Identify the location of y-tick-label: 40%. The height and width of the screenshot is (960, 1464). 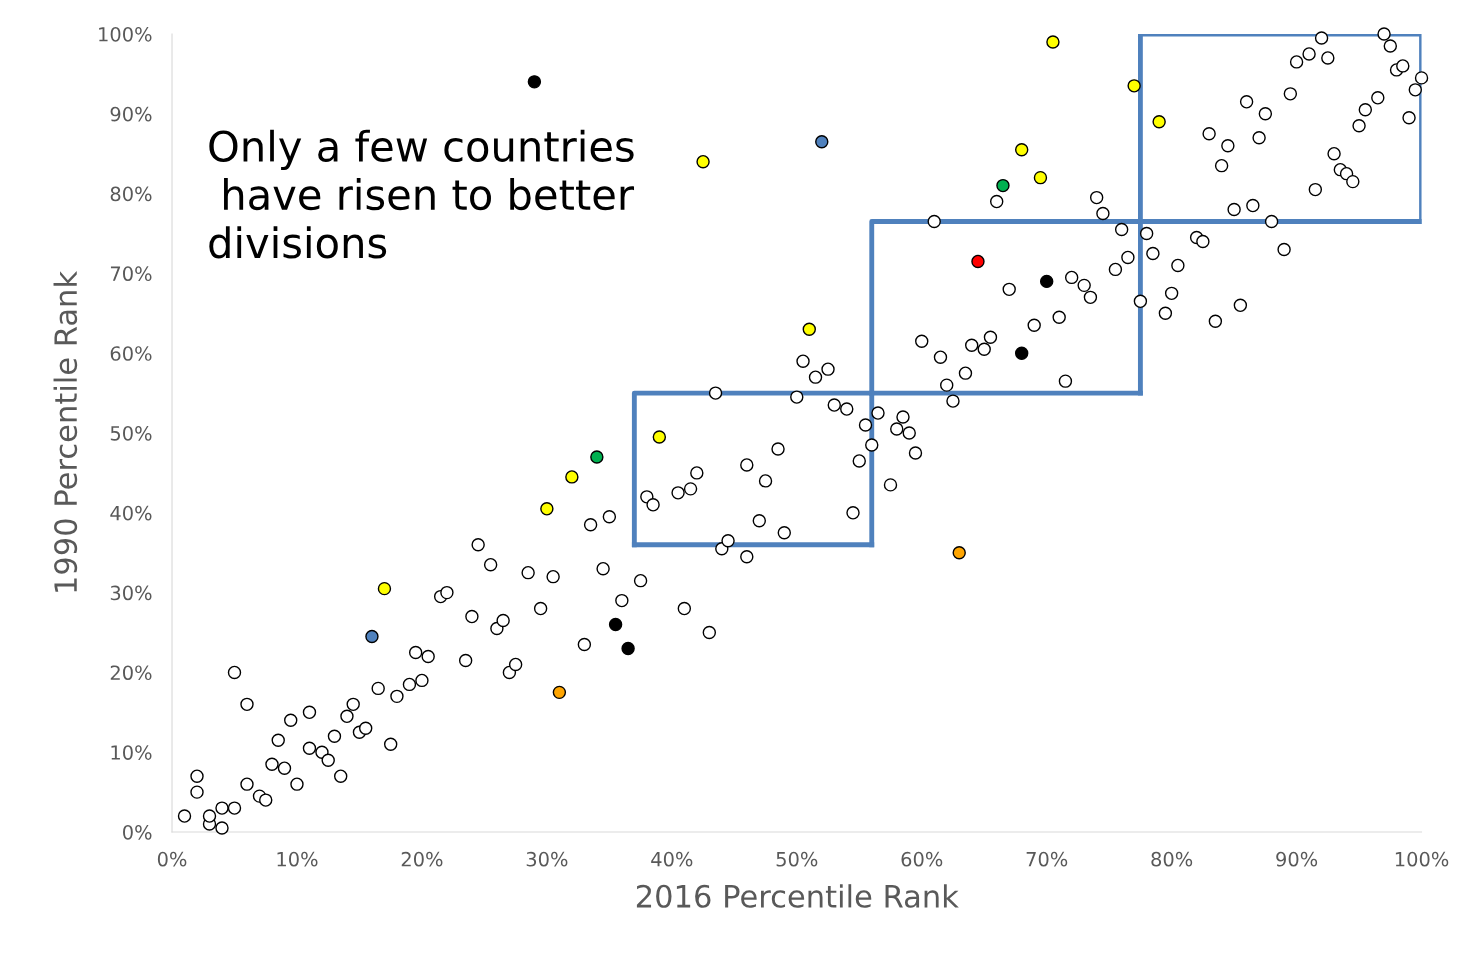
(131, 513).